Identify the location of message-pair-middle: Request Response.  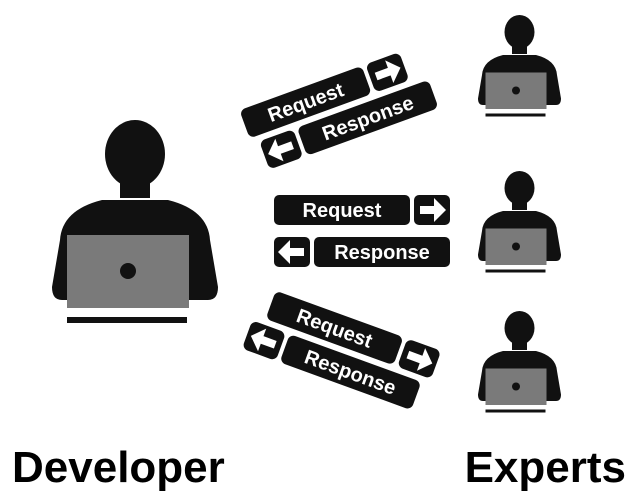
(362, 231).